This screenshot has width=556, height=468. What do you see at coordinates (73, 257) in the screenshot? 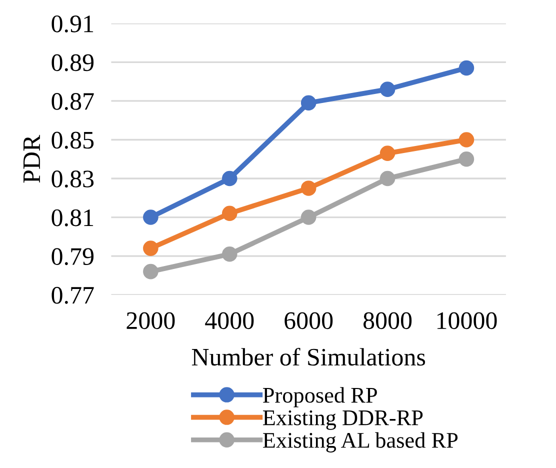
I see `y-tick-label: 0.79` at bounding box center [73, 257].